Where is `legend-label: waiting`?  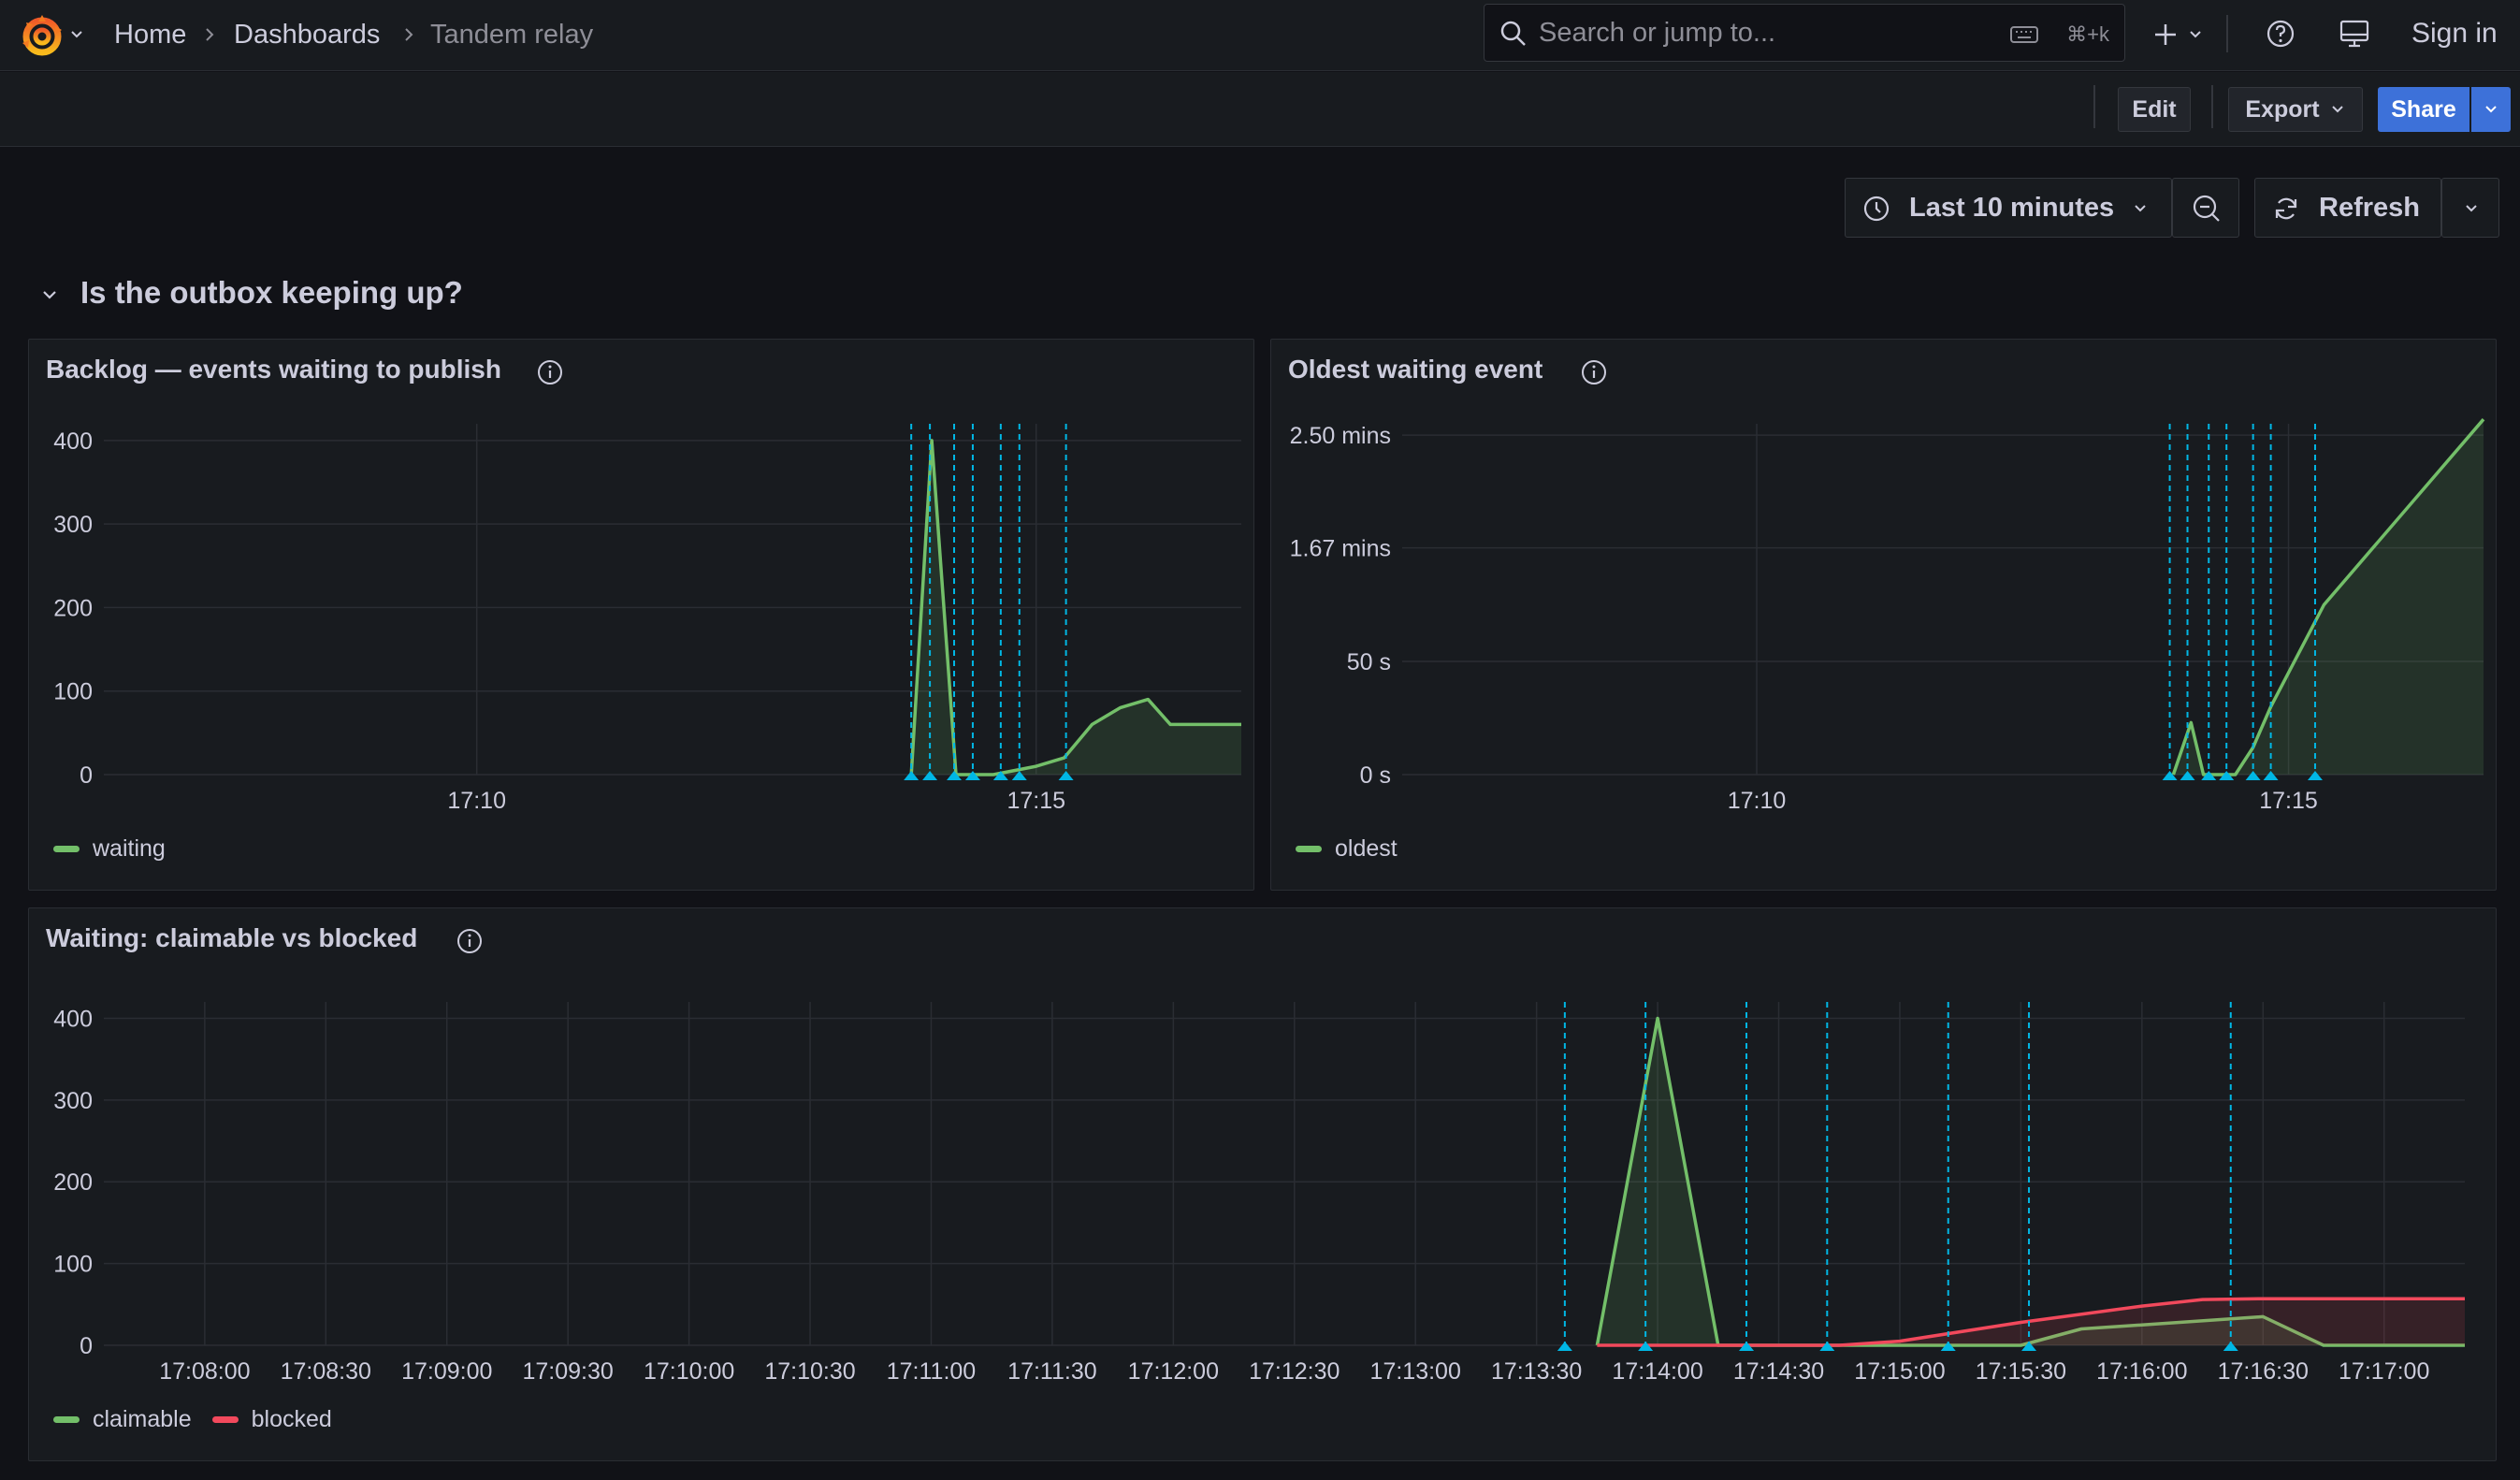 legend-label: waiting is located at coordinates (129, 849).